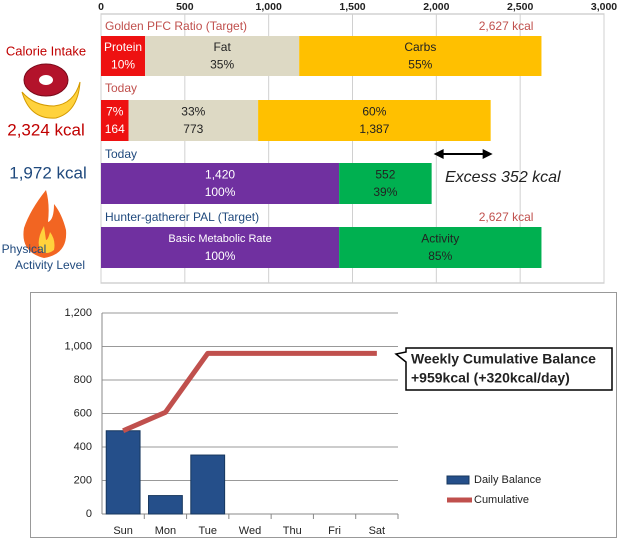  Describe the element at coordinates (219, 239) in the screenshot. I see `segment-label: Basic Metabolic Rate` at that location.